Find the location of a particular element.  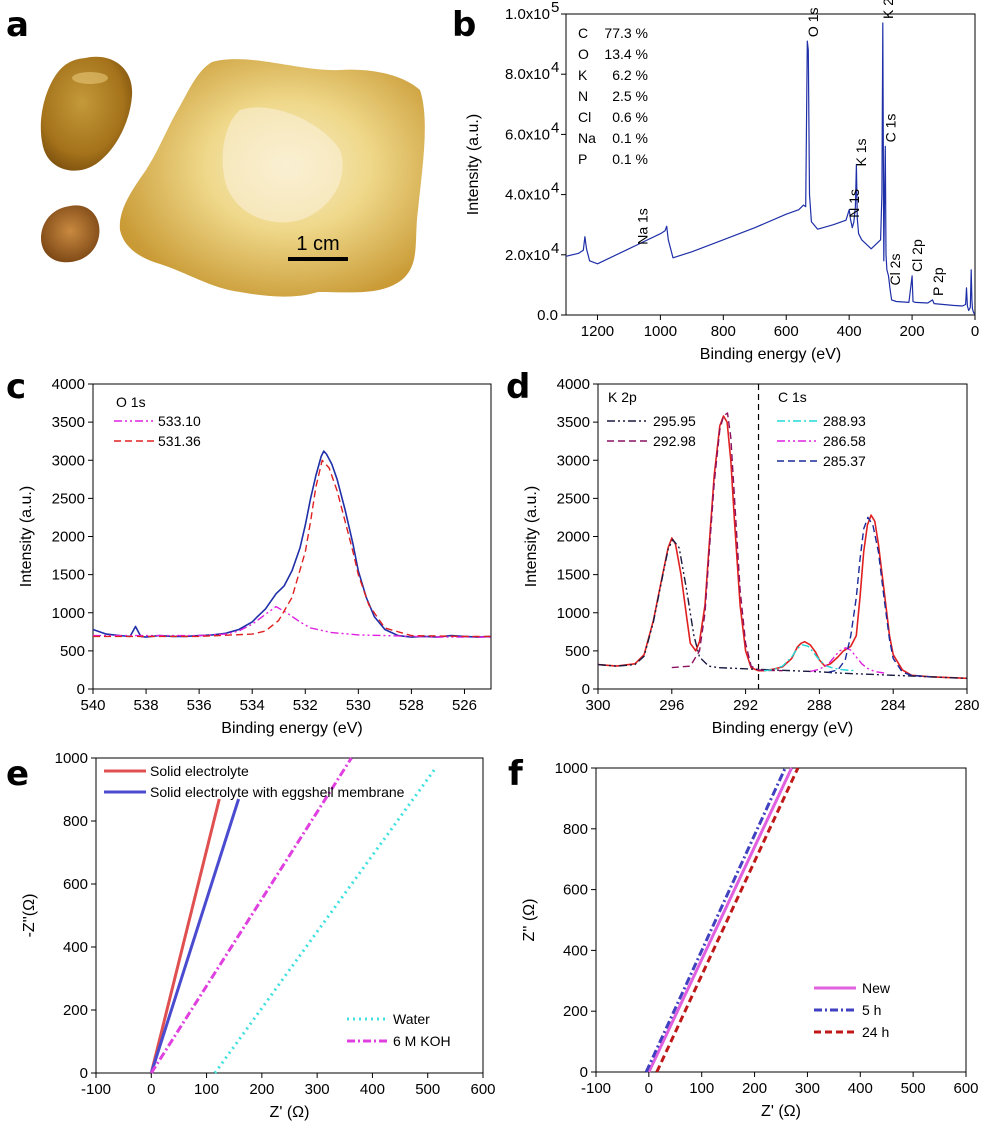

x-tick-label: 800 is located at coordinates (723, 331).